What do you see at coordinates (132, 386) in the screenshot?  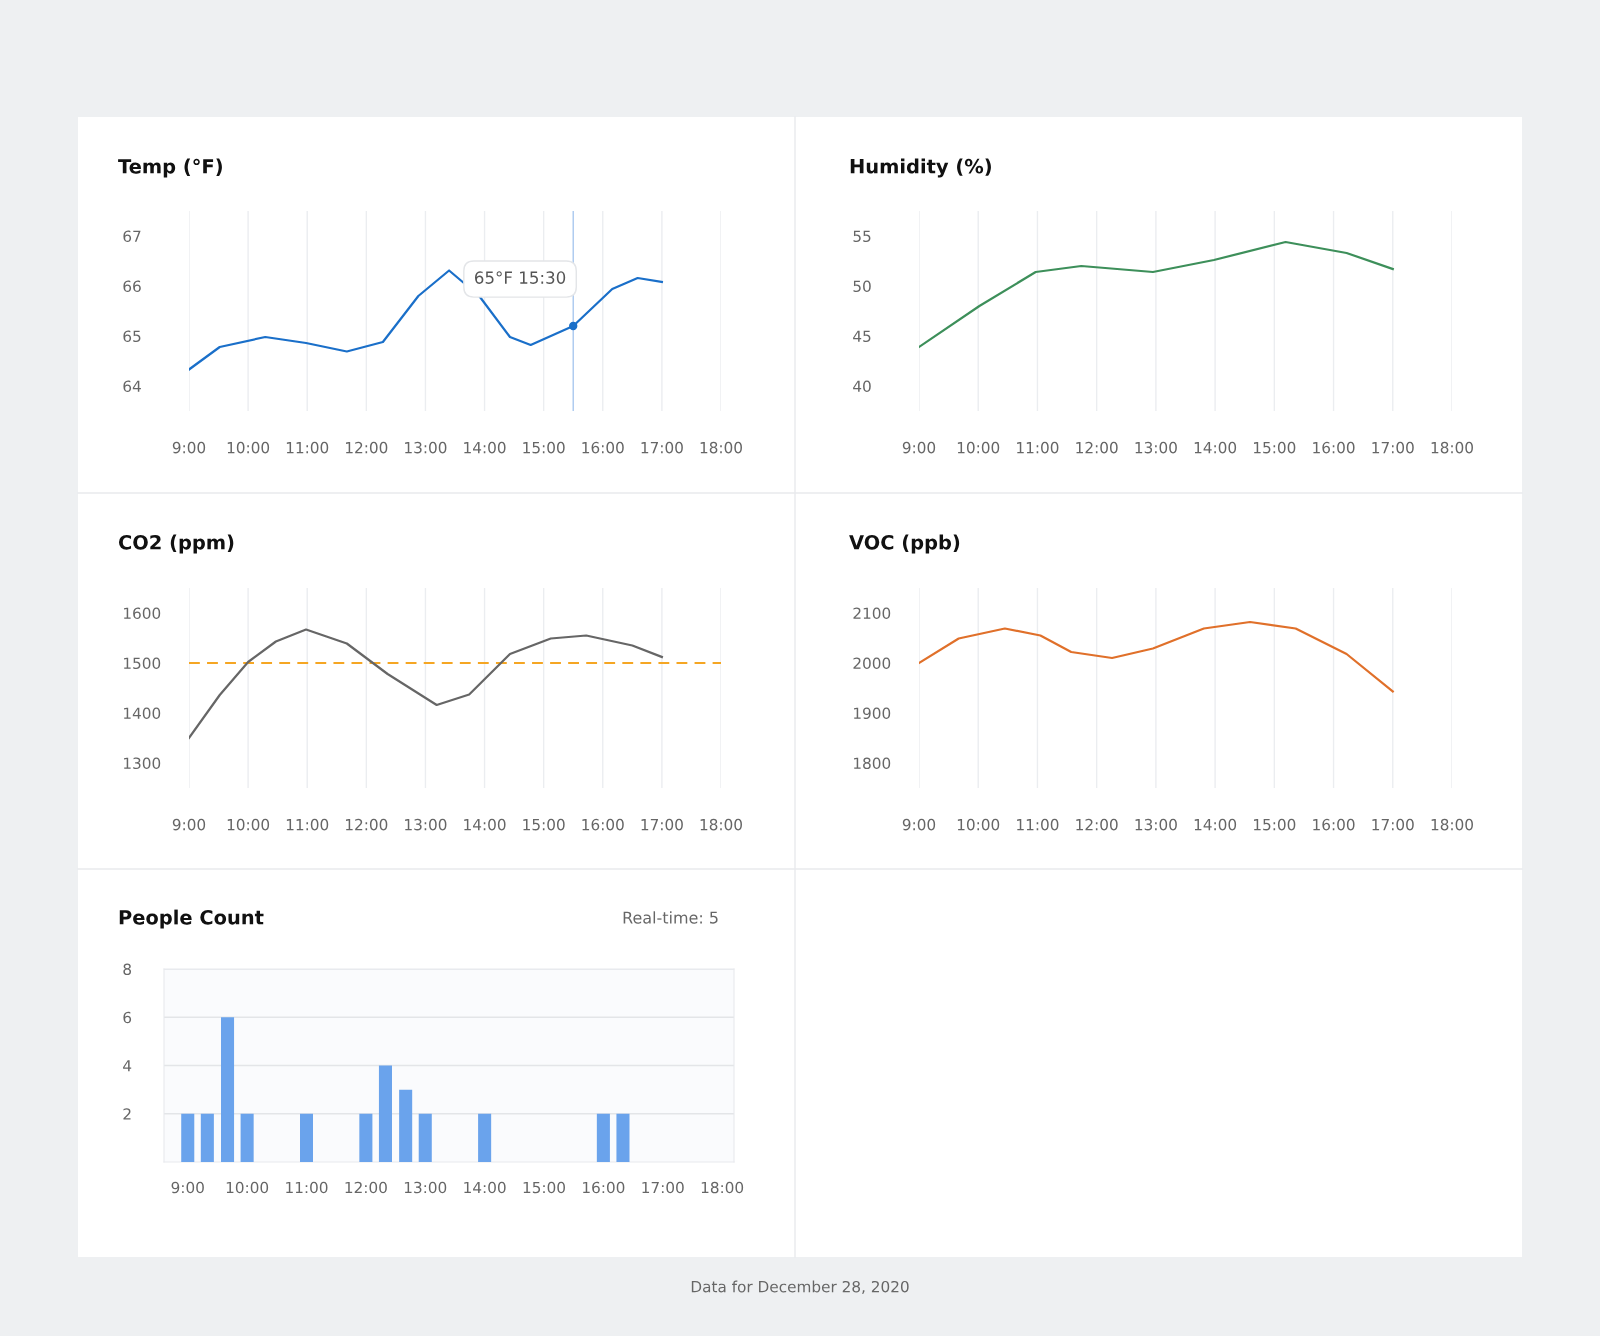 I see `y-tick-label: 64` at bounding box center [132, 386].